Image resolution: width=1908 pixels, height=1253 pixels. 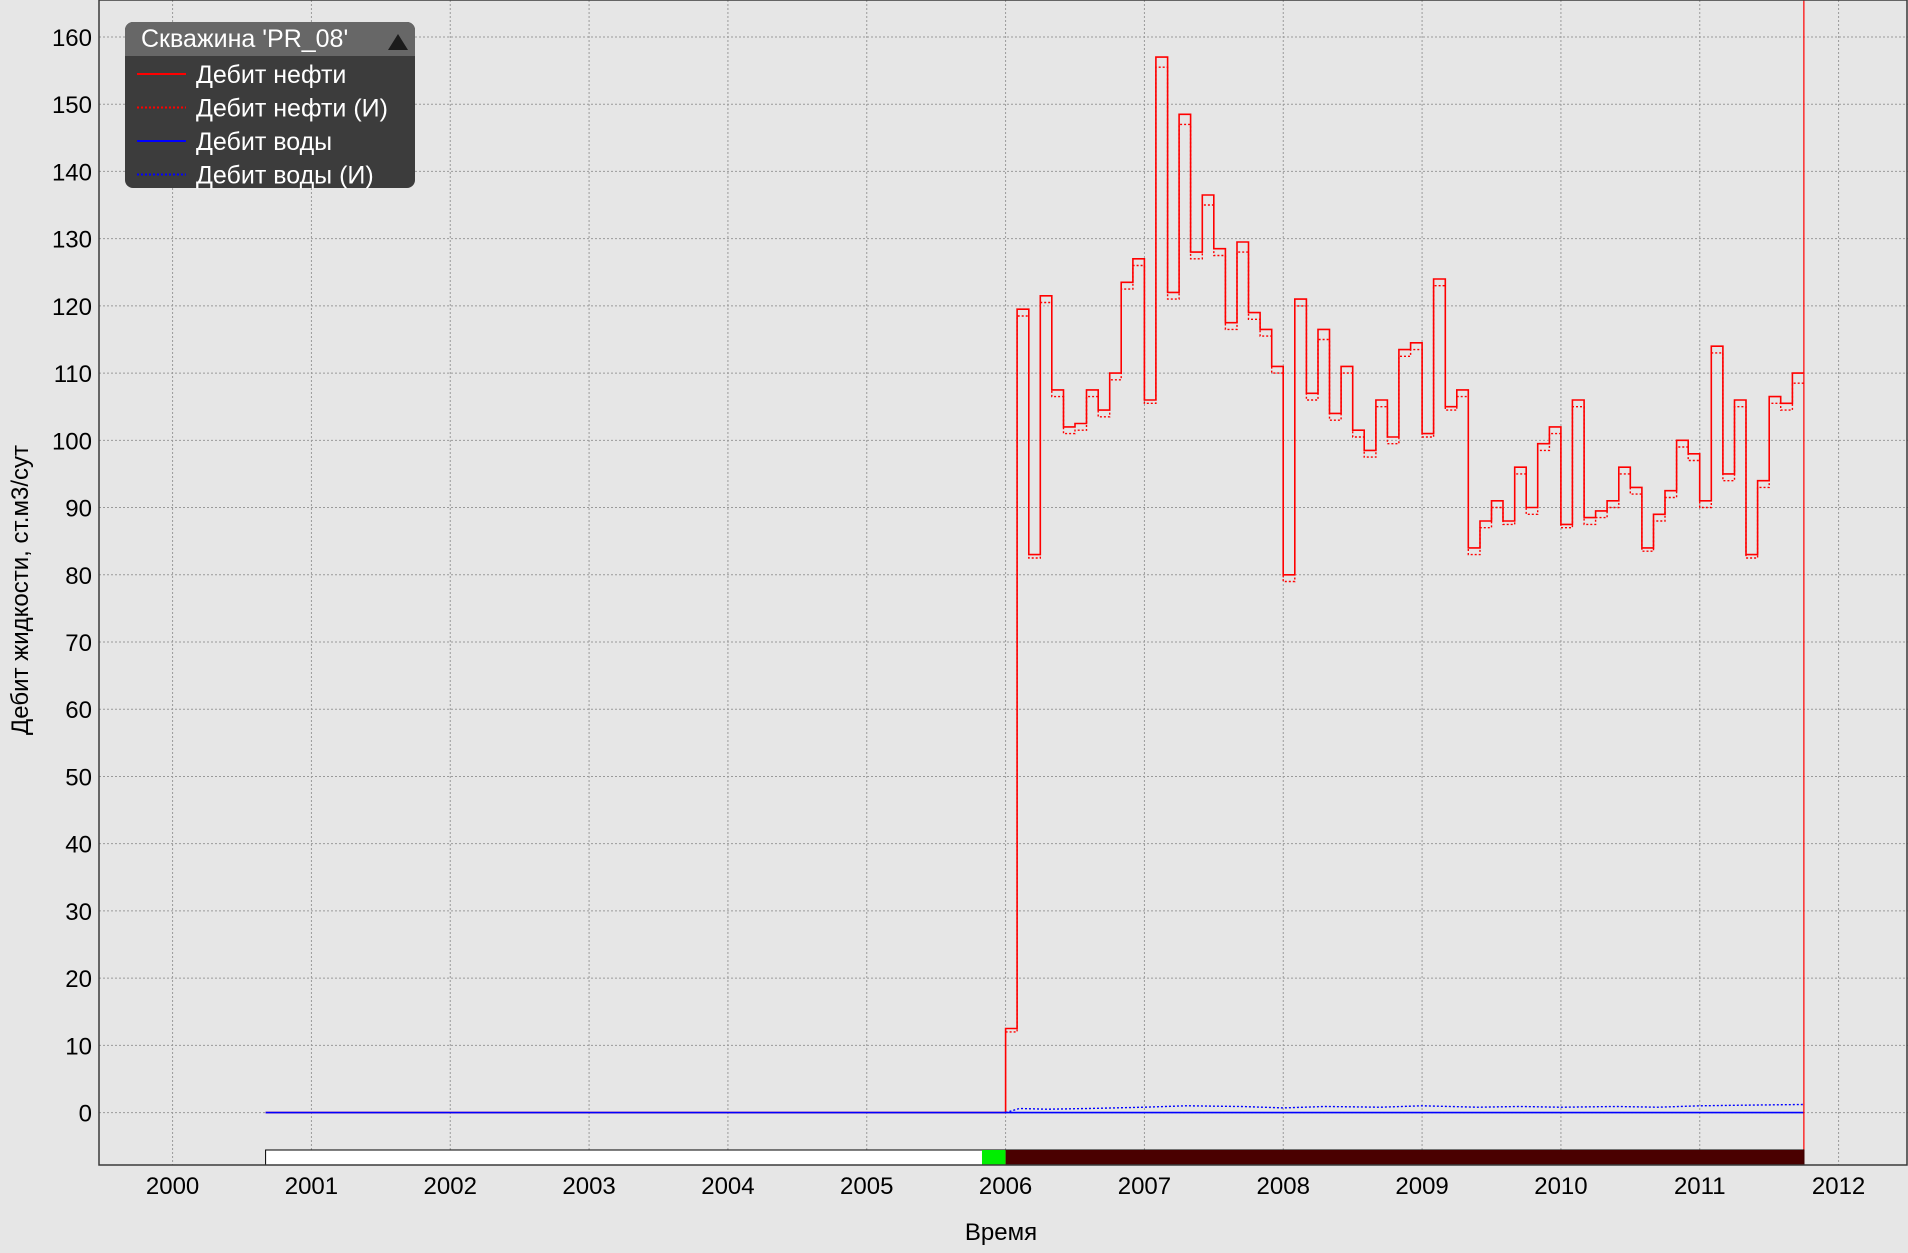 What do you see at coordinates (72, 172) in the screenshot?
I see `y-tick-label: 140` at bounding box center [72, 172].